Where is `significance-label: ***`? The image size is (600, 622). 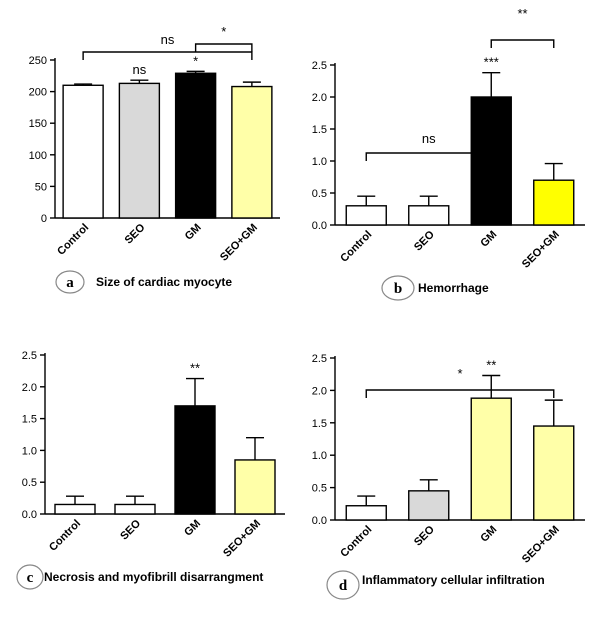
significance-label: *** is located at coordinates (491, 62).